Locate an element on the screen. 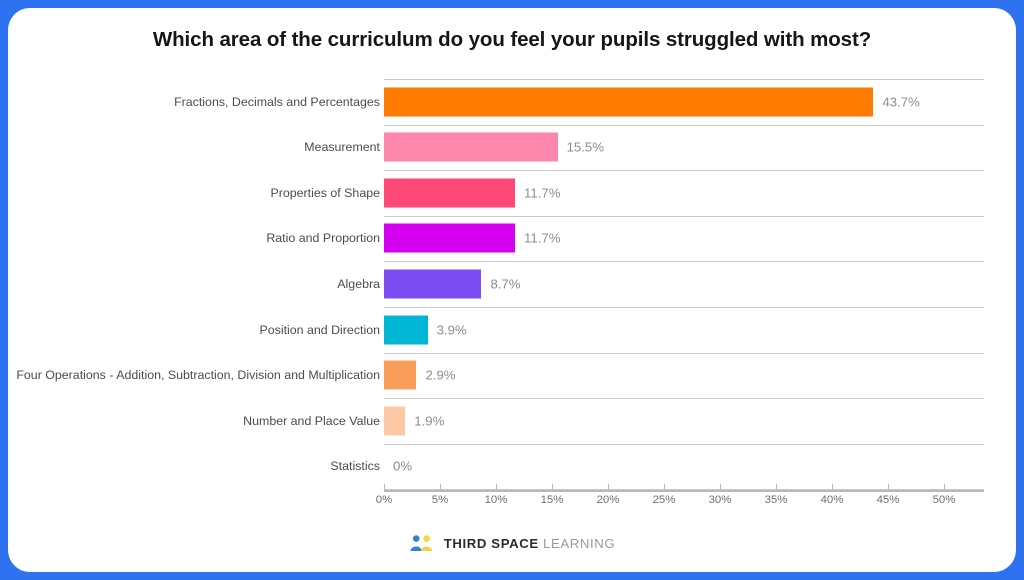 This screenshot has height=580, width=1024. bar-row: Statistics 0% is located at coordinates (512, 466).